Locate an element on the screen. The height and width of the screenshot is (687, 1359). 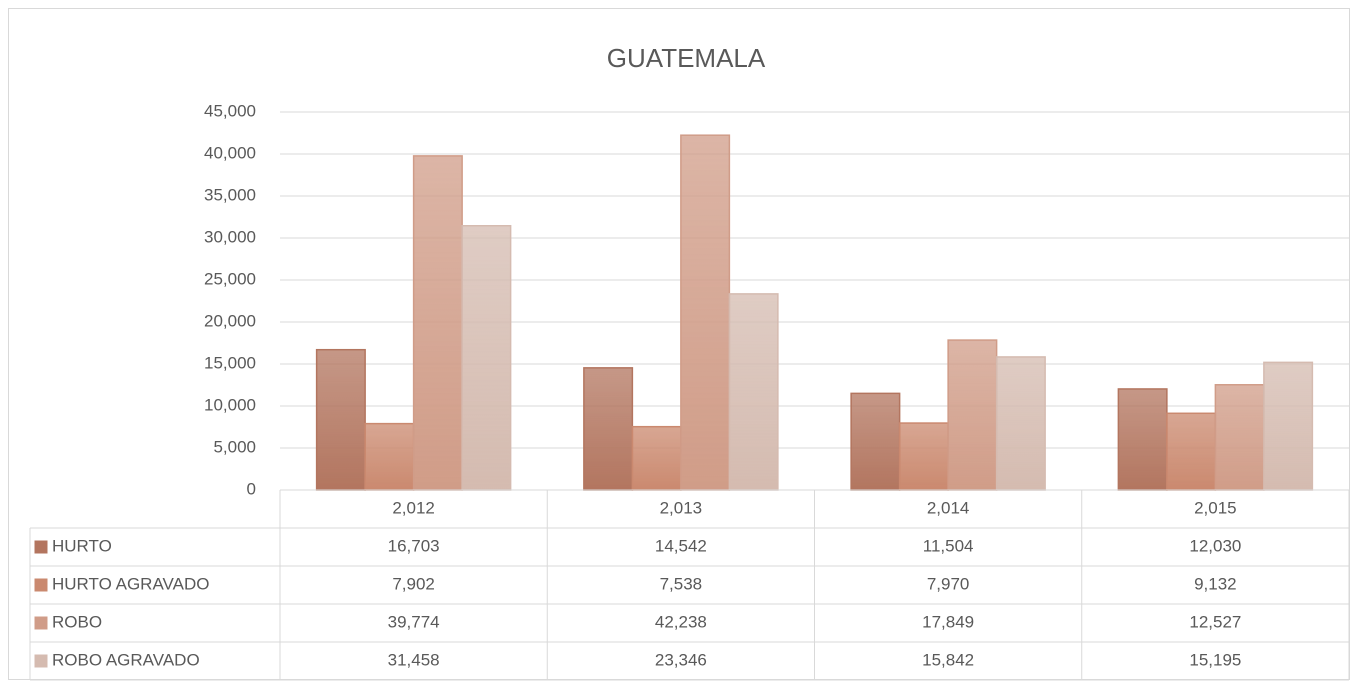
x-tick-label: 2,014 is located at coordinates (948, 507).